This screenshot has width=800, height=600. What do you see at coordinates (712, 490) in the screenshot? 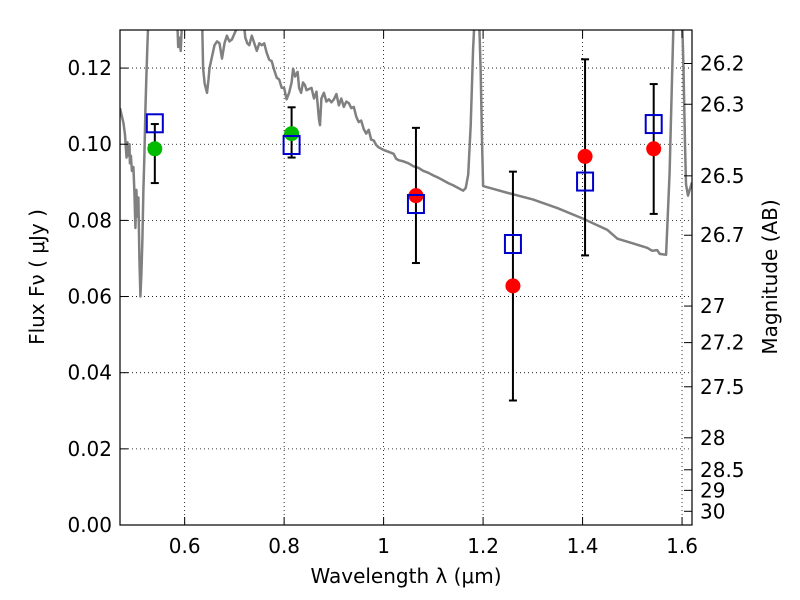
I see `right-tick-label: 29` at bounding box center [712, 490].